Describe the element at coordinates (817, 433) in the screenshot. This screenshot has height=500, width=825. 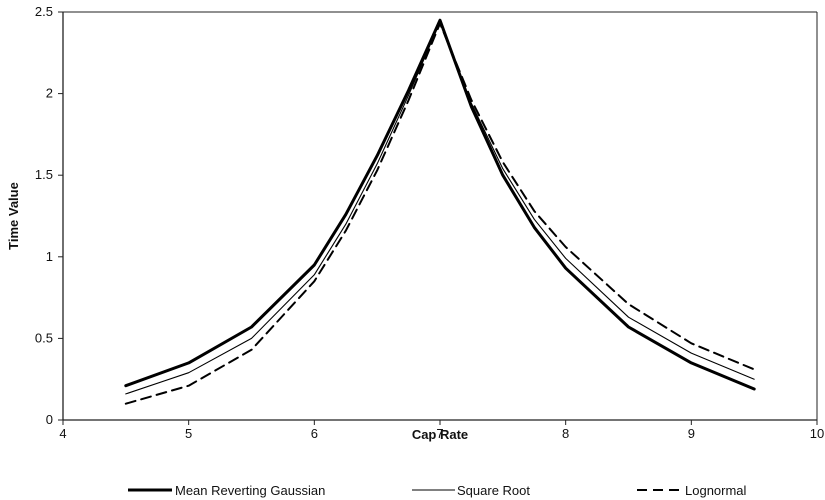
I see `x-tick-label: 10` at that location.